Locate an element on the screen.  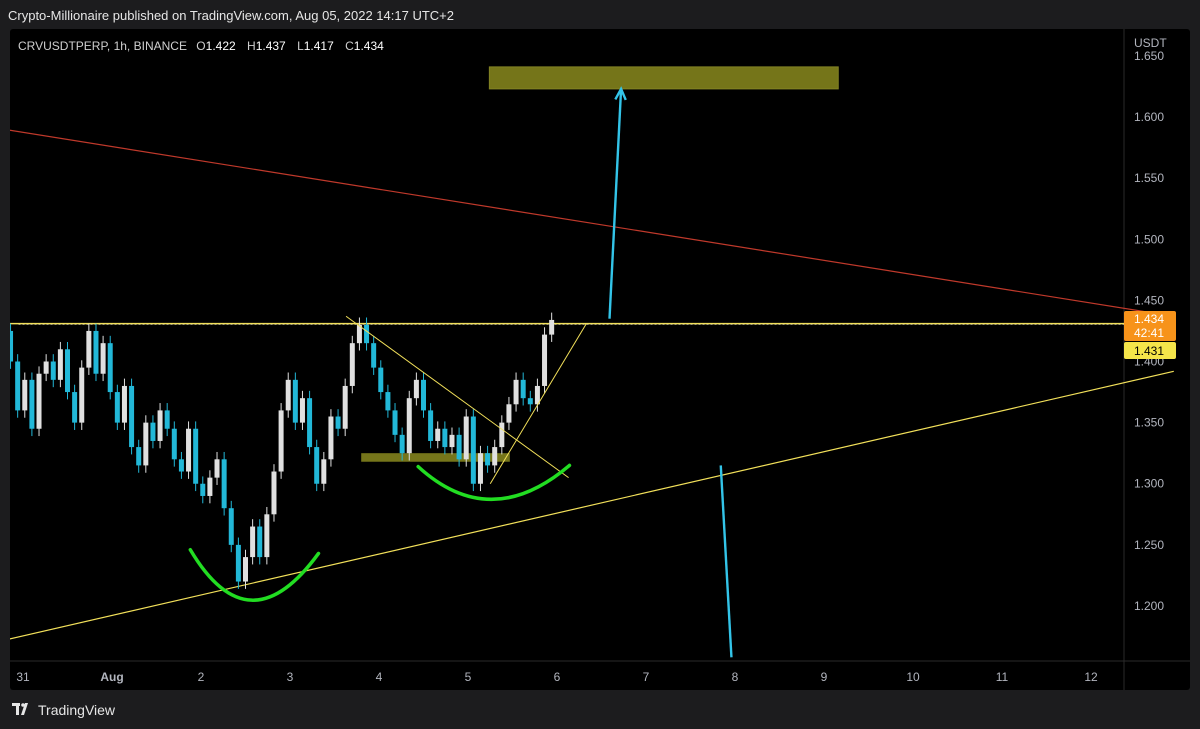
upside-target-arrow is located at coordinates (617, 202).